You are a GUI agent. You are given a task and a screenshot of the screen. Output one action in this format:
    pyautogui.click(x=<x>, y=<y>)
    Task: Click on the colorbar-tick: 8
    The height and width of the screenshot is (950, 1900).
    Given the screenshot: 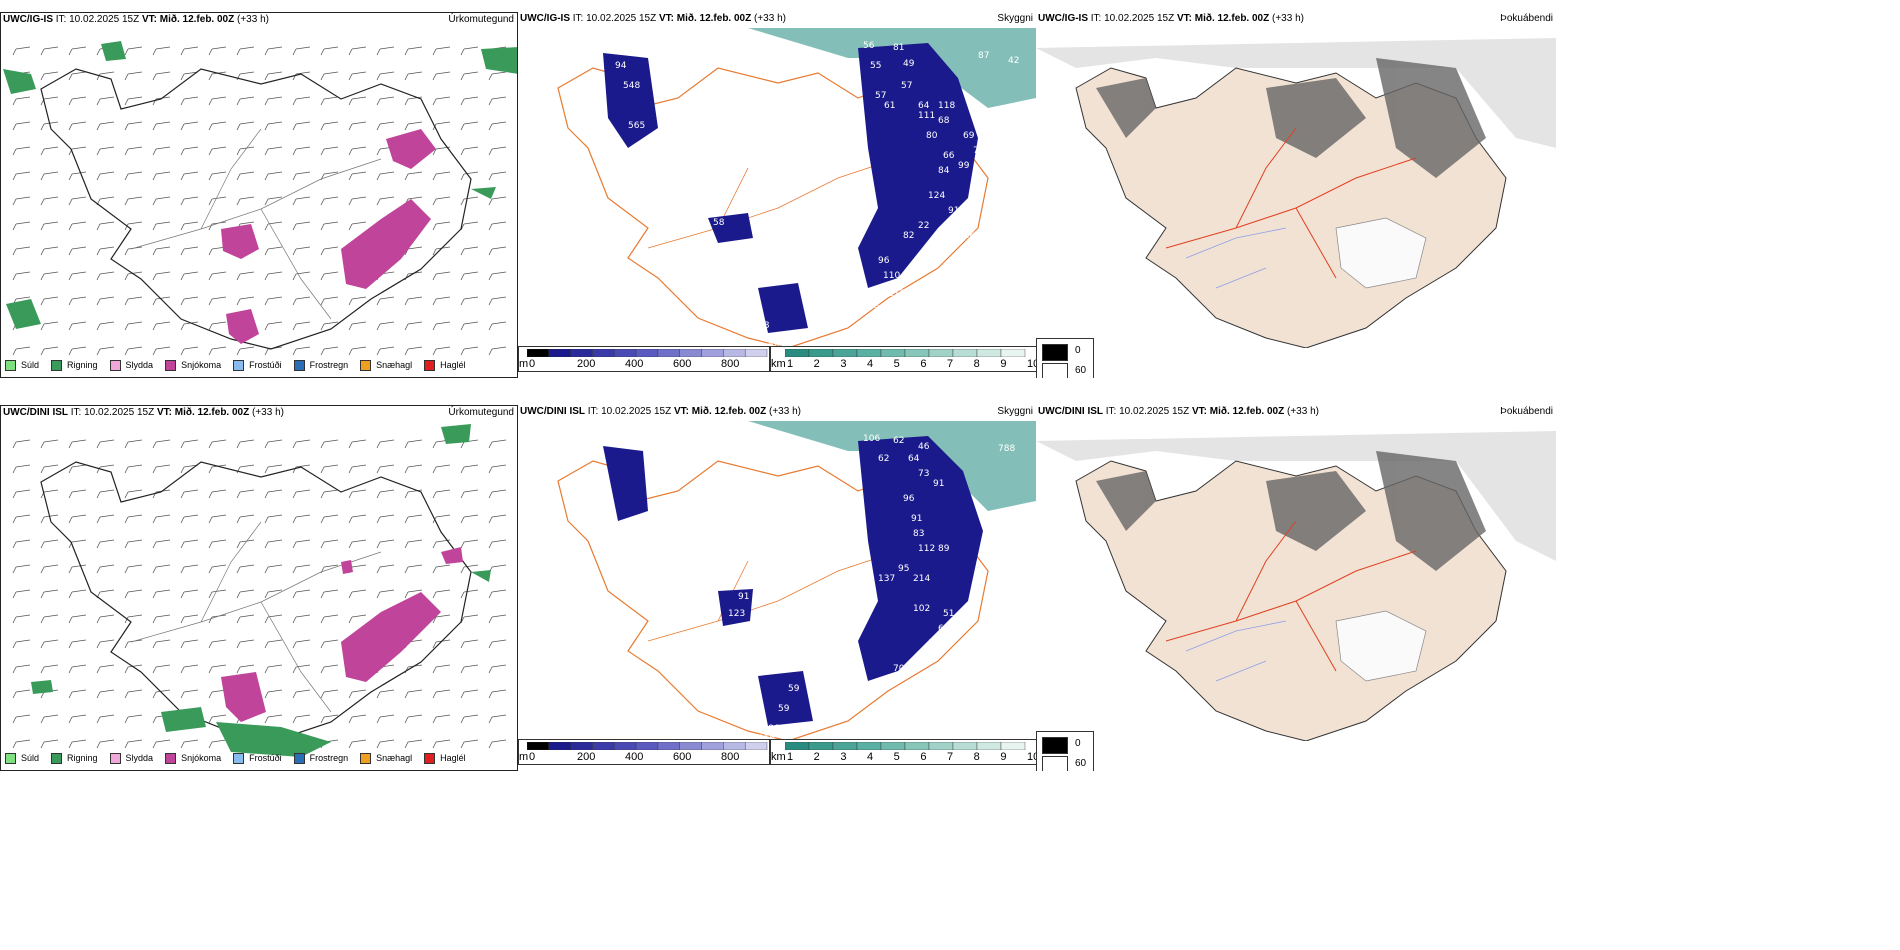 What is the action you would take?
    pyautogui.click(x=976, y=364)
    